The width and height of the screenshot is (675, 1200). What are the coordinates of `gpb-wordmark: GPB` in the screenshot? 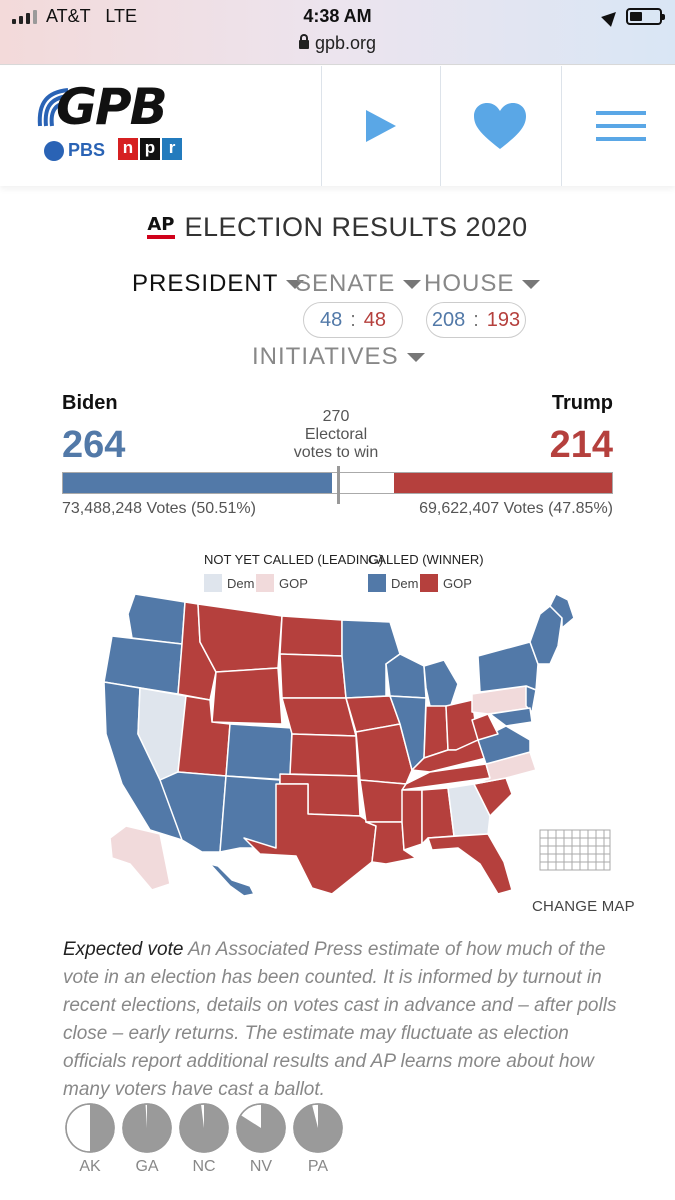 It's located at (112, 107).